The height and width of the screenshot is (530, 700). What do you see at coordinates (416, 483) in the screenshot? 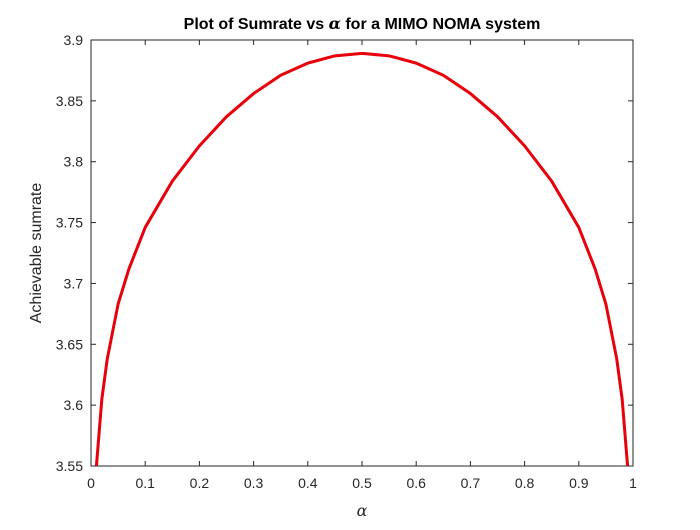
I see `x-tick-label: 0.6` at bounding box center [416, 483].